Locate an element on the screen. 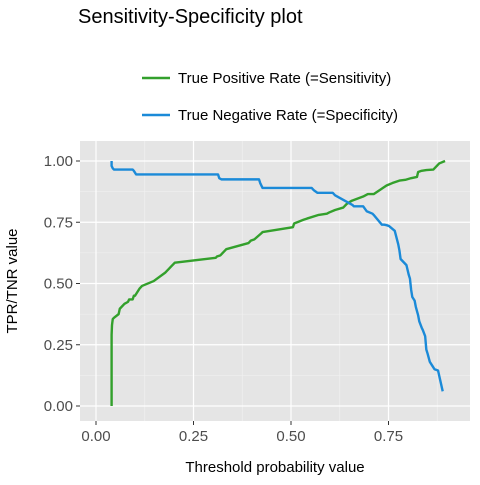 Image resolution: width=480 pixels, height=485 pixels. y-tick-label: 0.00 is located at coordinates (58, 406).